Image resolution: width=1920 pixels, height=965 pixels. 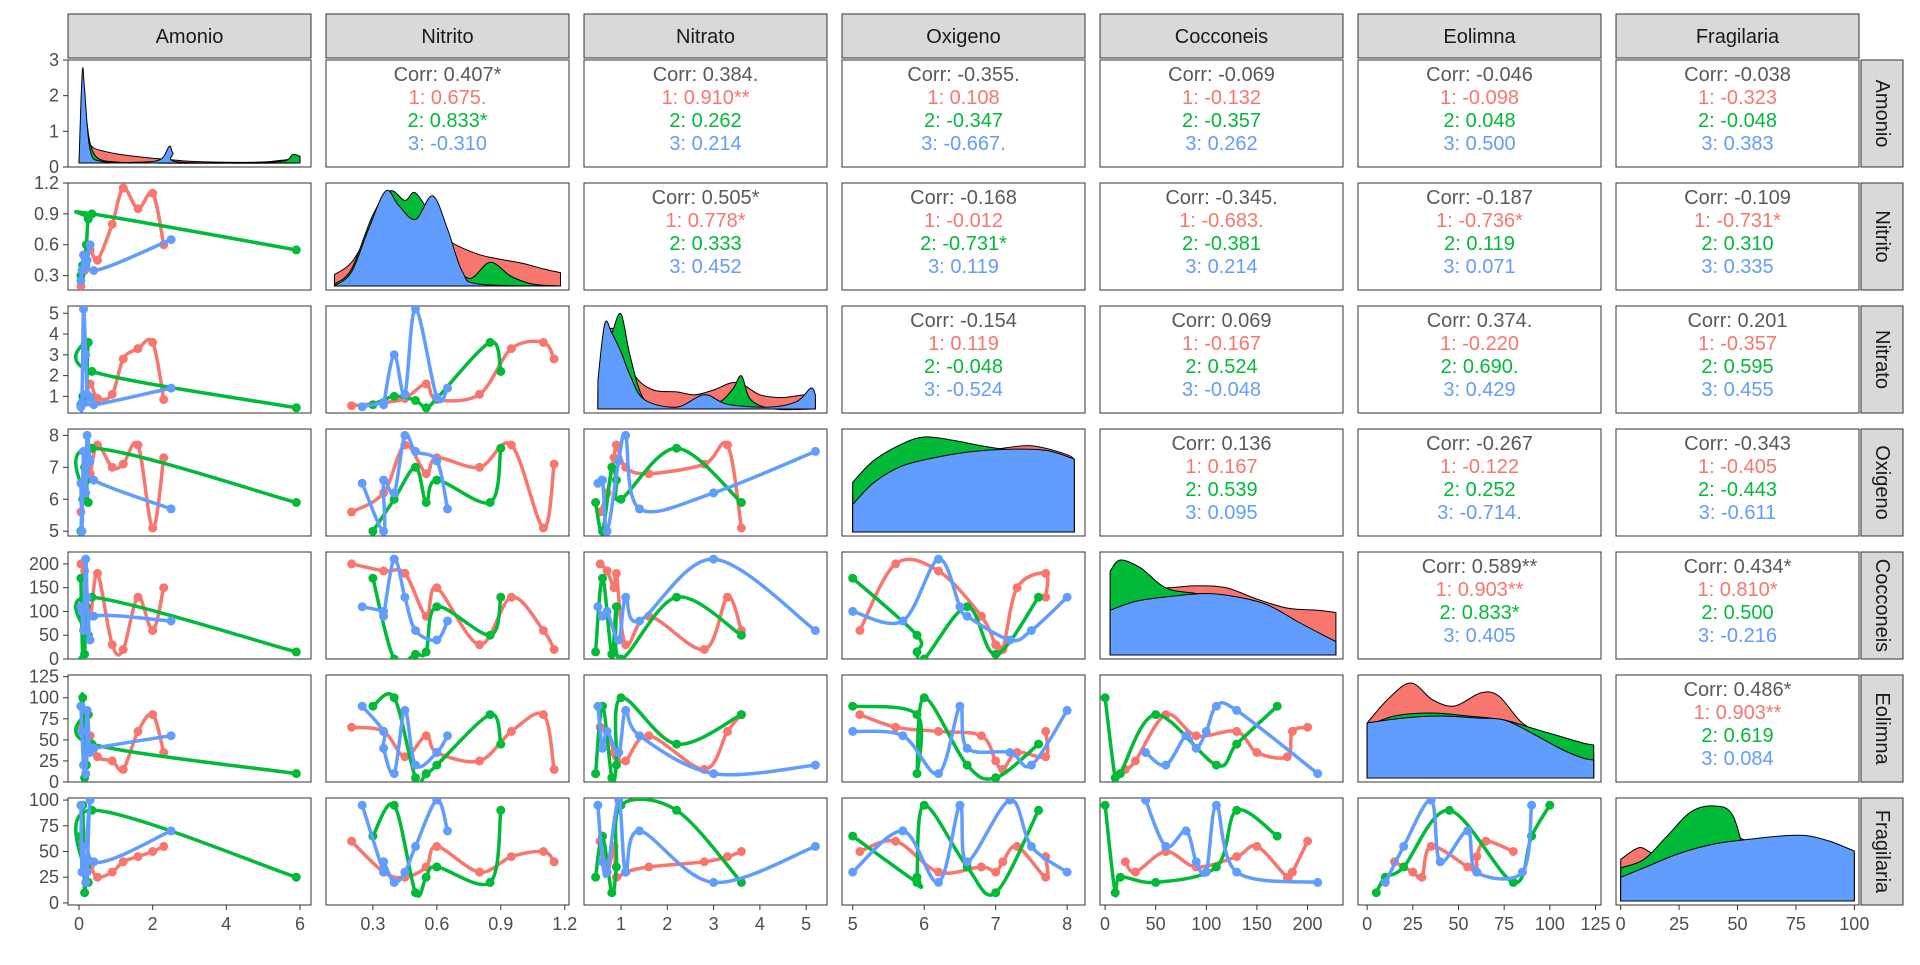 What do you see at coordinates (963, 36) in the screenshot?
I see `strip-top-oxigeno` at bounding box center [963, 36].